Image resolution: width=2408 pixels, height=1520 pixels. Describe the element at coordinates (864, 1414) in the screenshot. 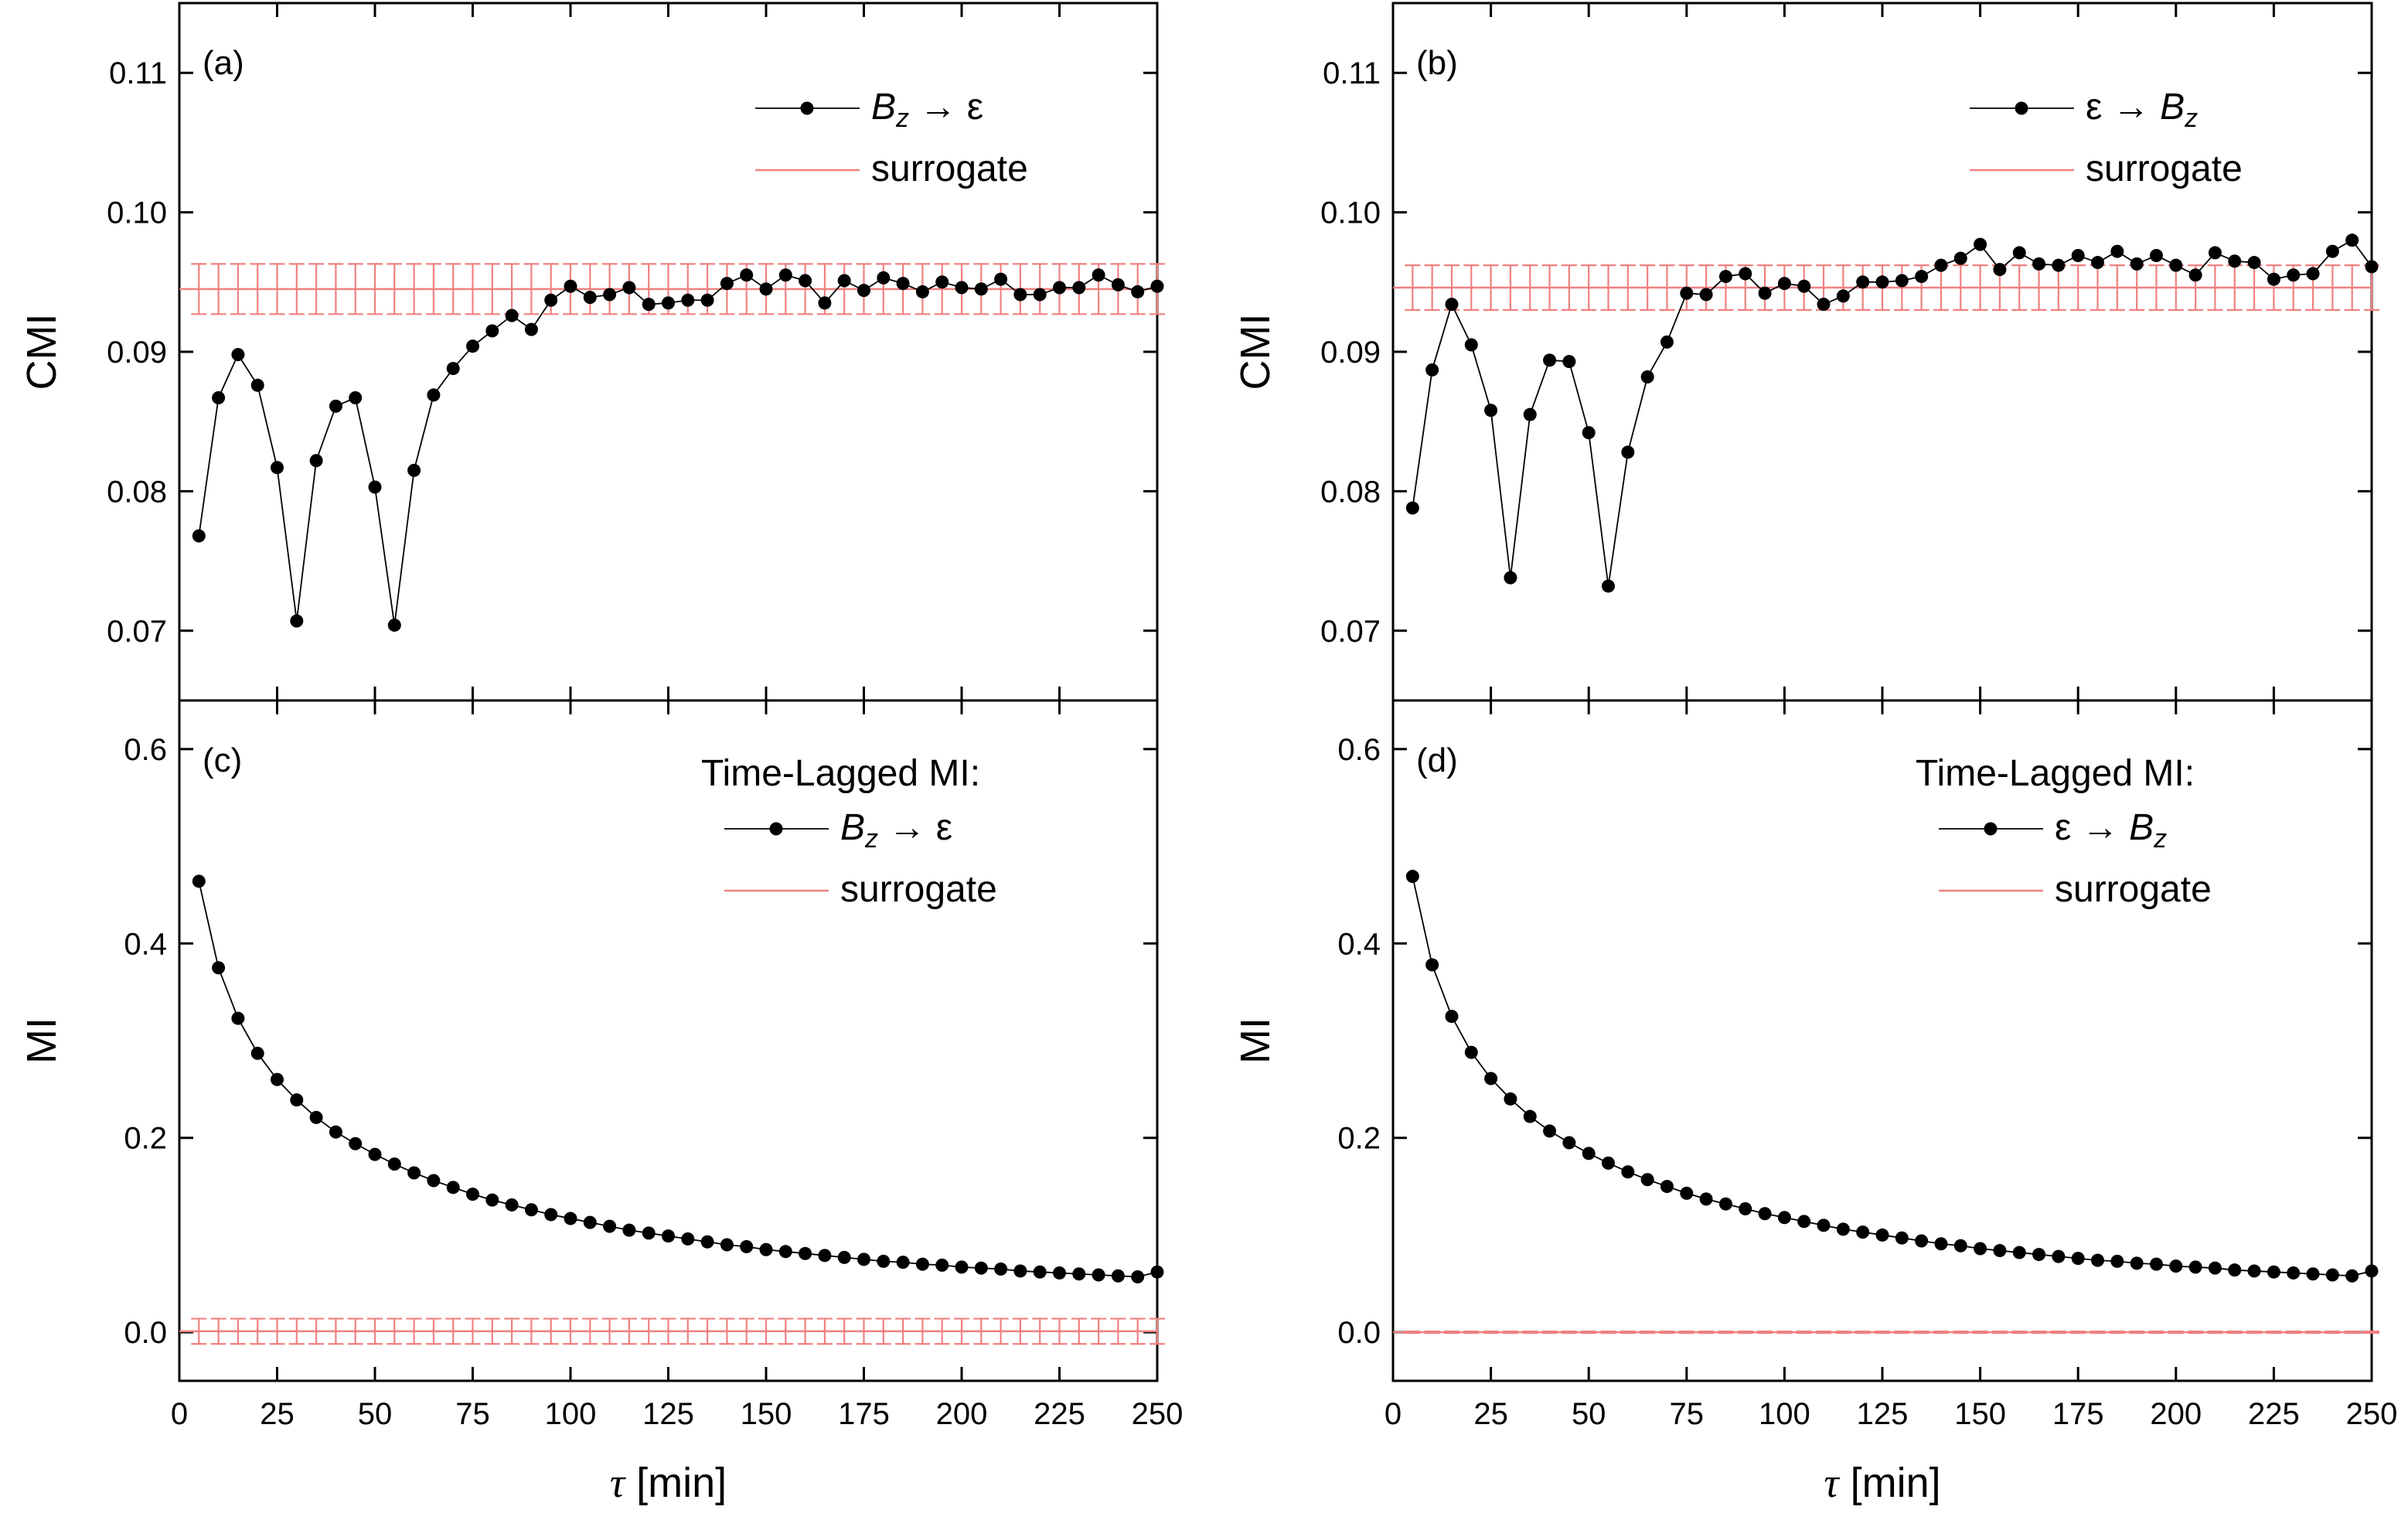

I see `x-tick-label: 175` at that location.